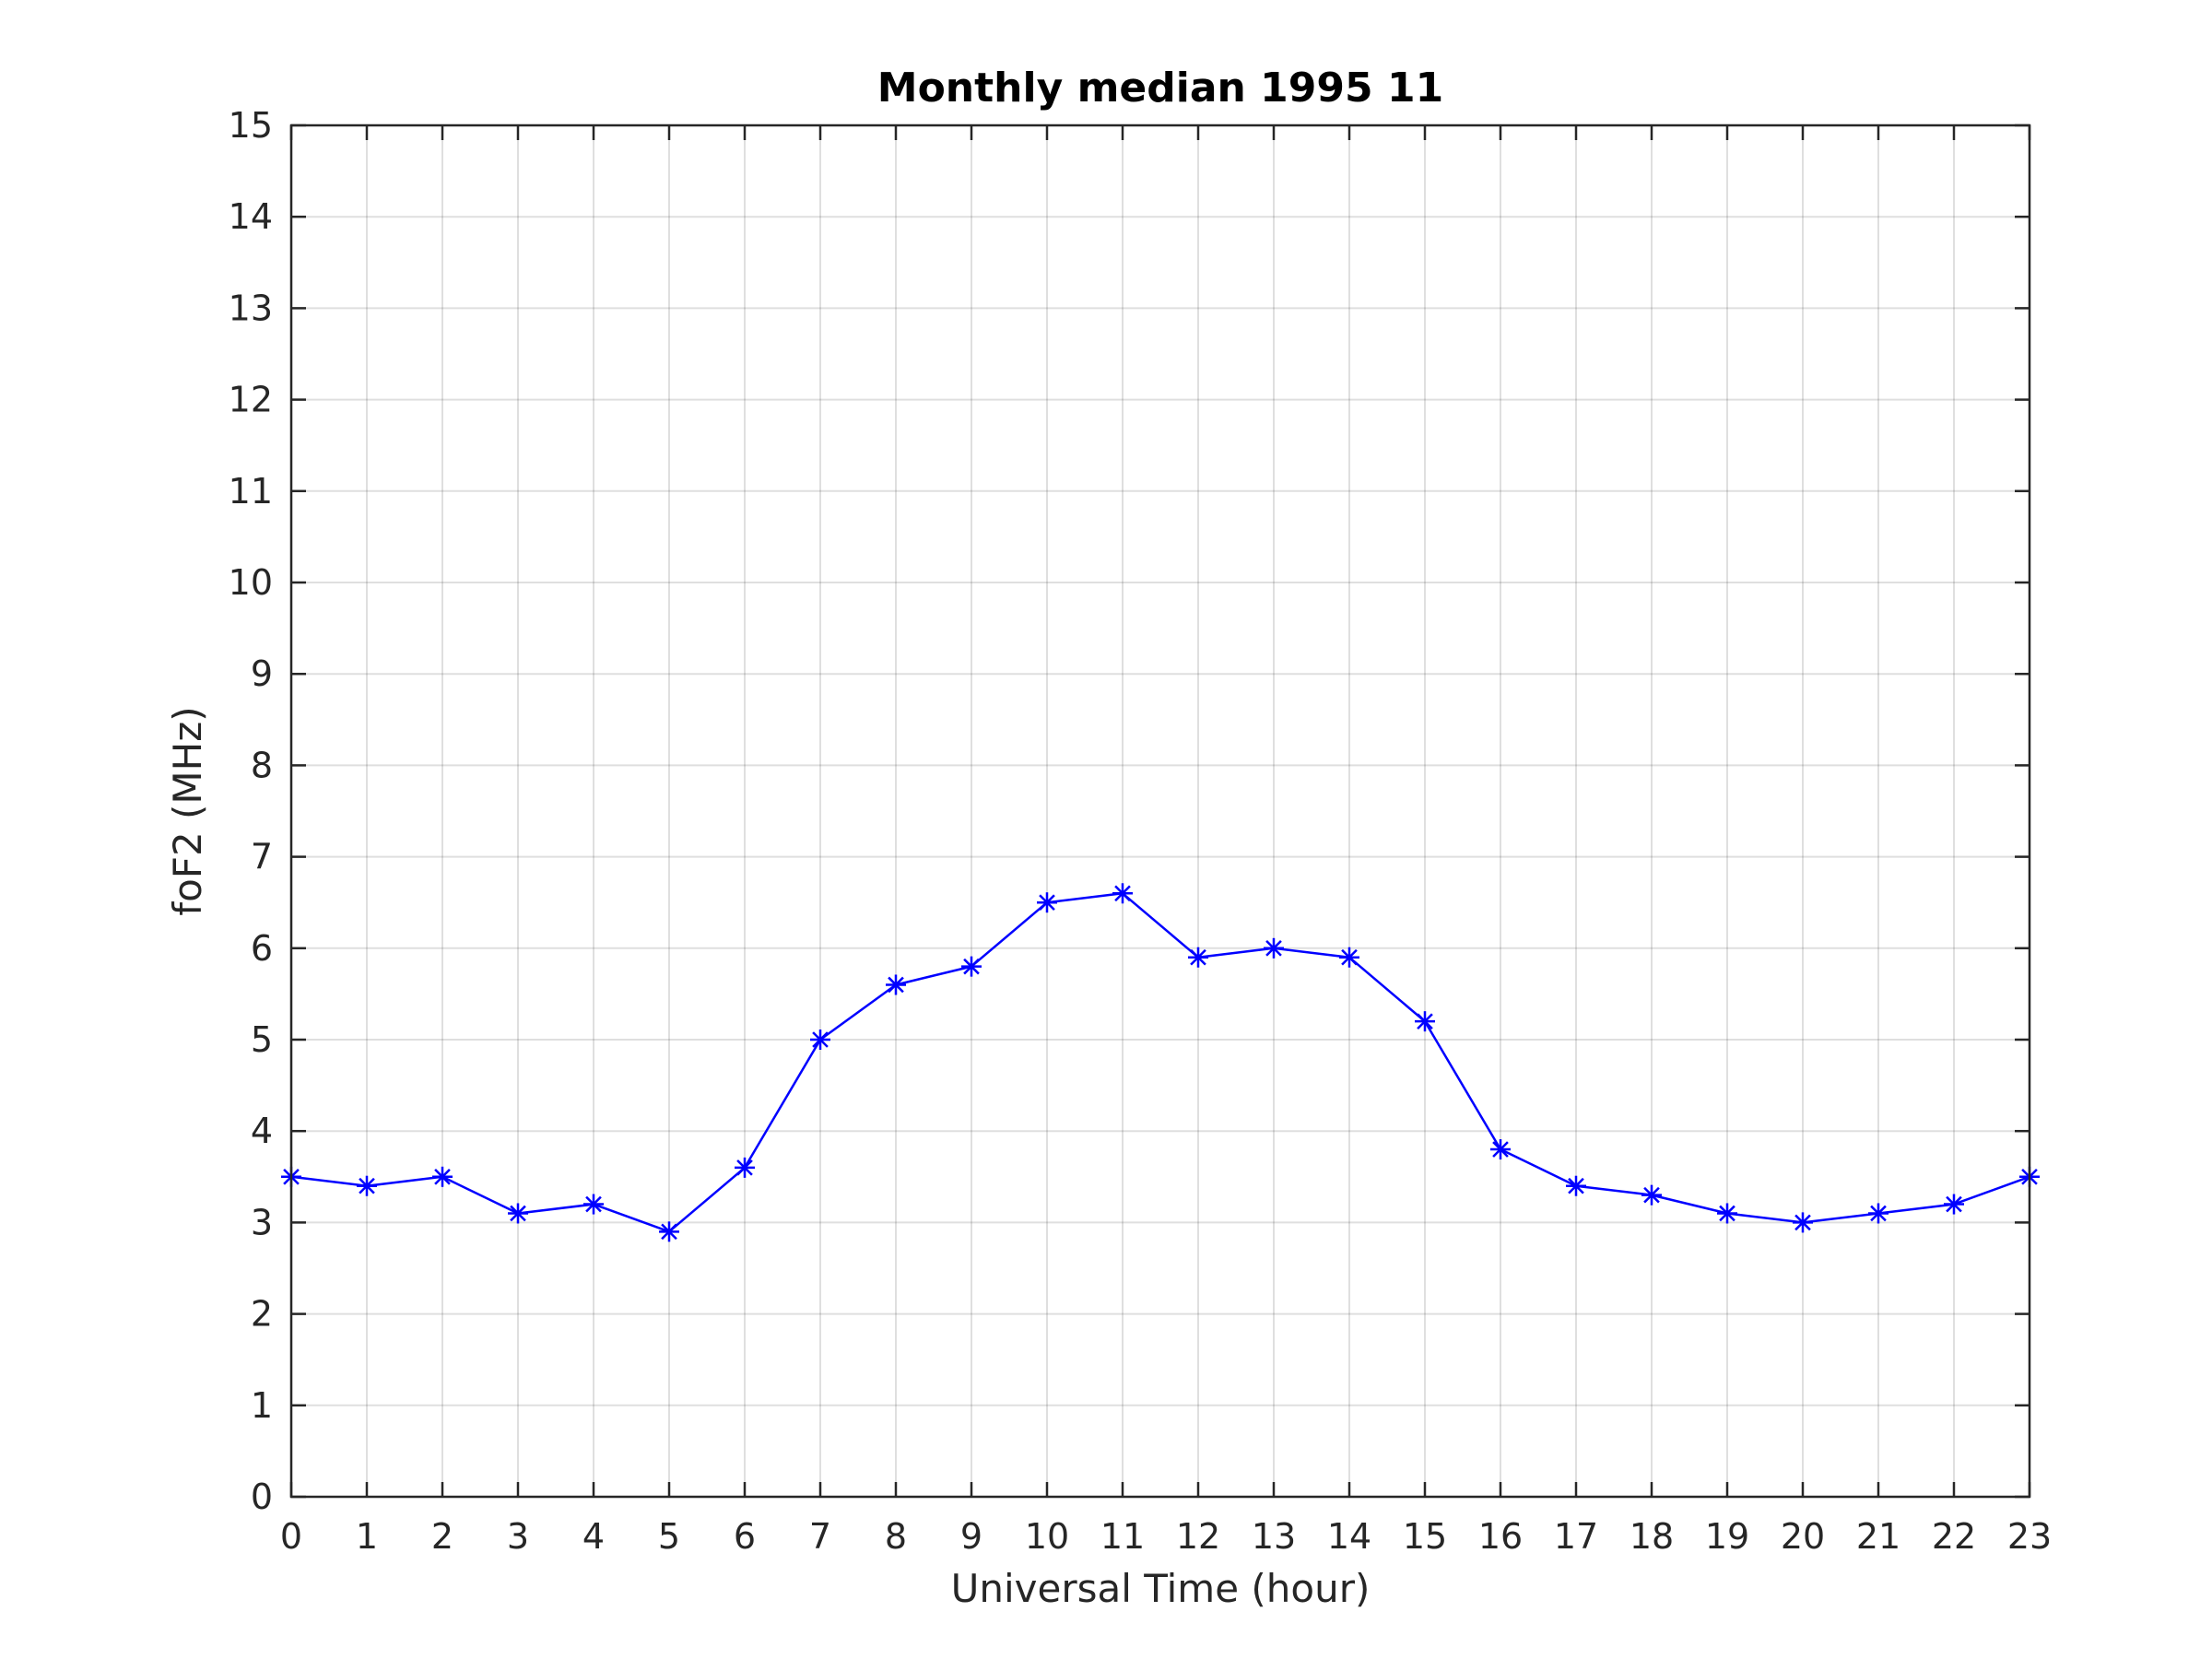 The width and height of the screenshot is (2212, 1659). I want to click on x-axis-label: Universal Time (hour), so click(1161, 1588).